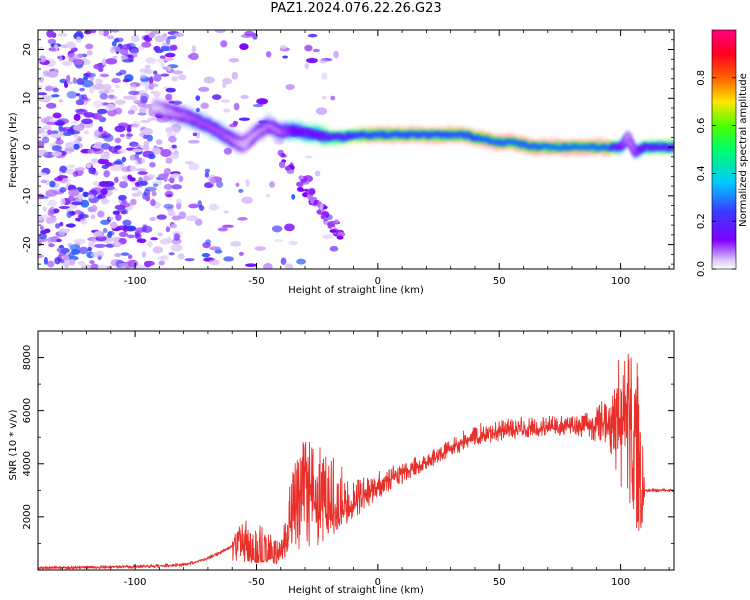  I want to click on spectrogram-y-tick-label: 0, so click(27, 147).